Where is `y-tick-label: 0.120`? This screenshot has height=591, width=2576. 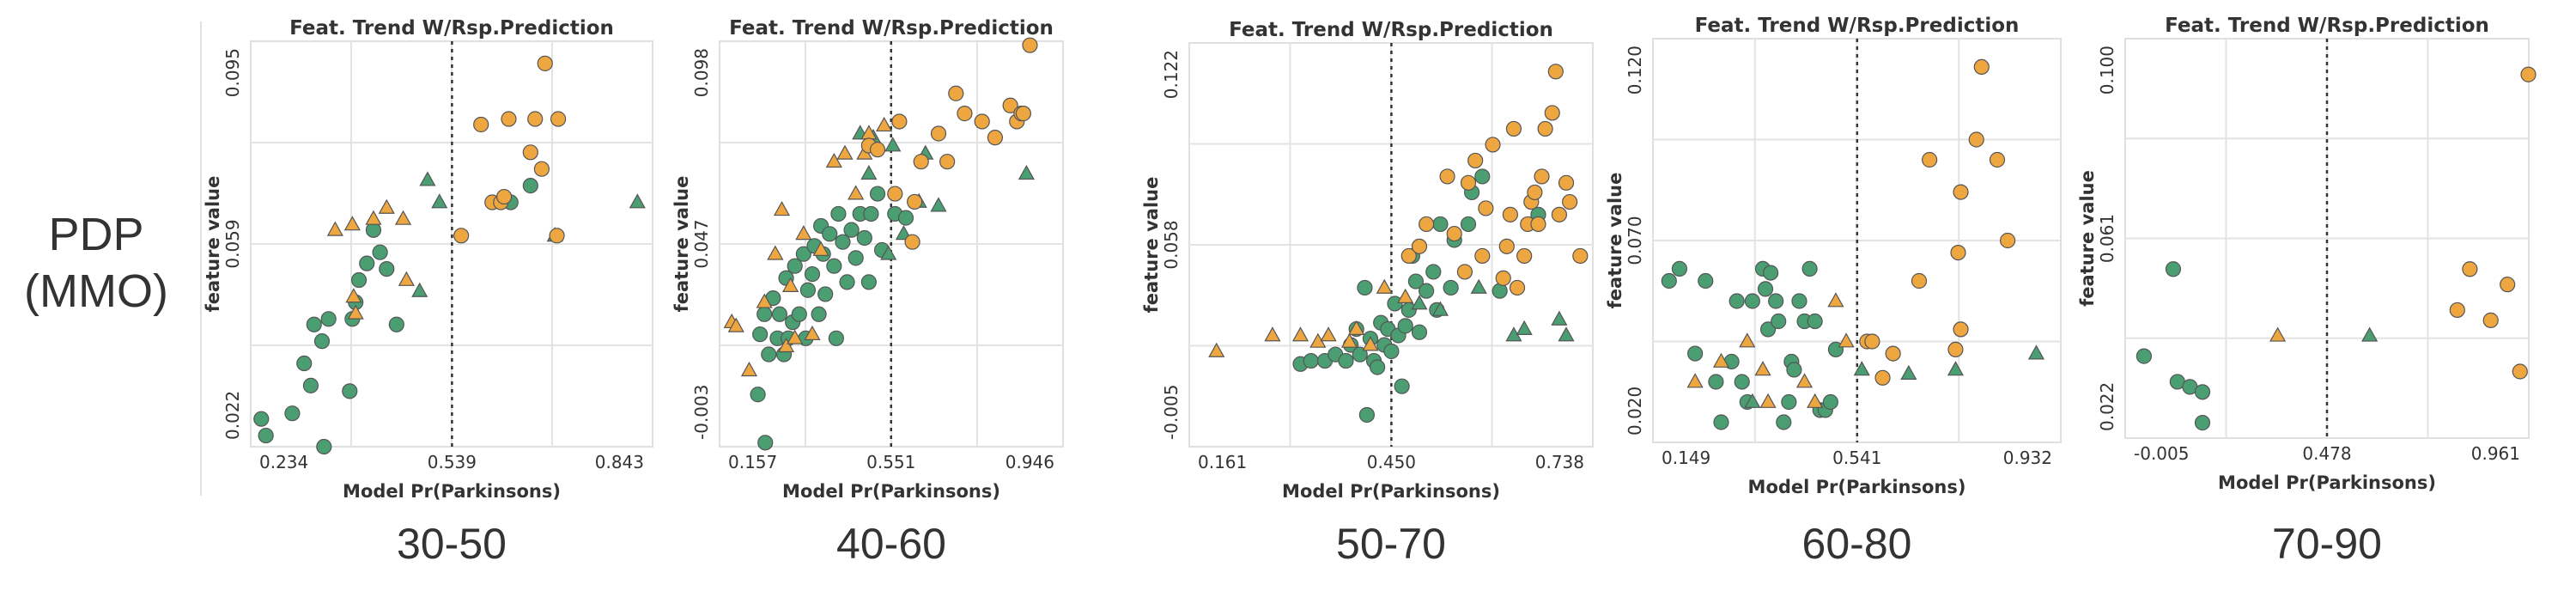 y-tick-label: 0.120 is located at coordinates (1635, 70).